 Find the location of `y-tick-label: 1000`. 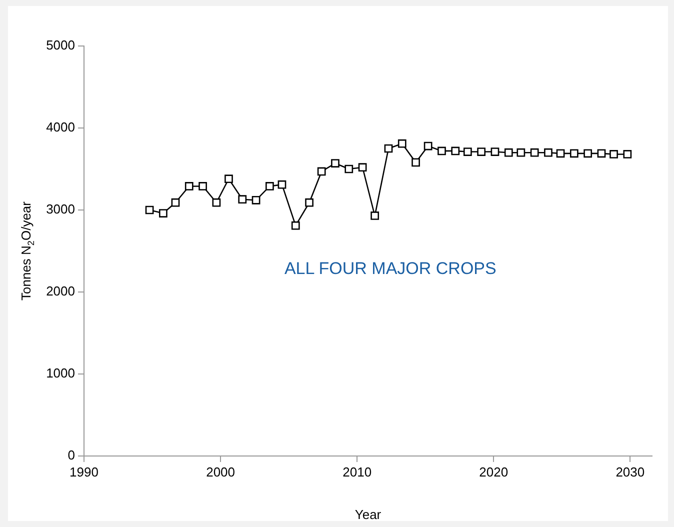

y-tick-label: 1000 is located at coordinates (60, 373).